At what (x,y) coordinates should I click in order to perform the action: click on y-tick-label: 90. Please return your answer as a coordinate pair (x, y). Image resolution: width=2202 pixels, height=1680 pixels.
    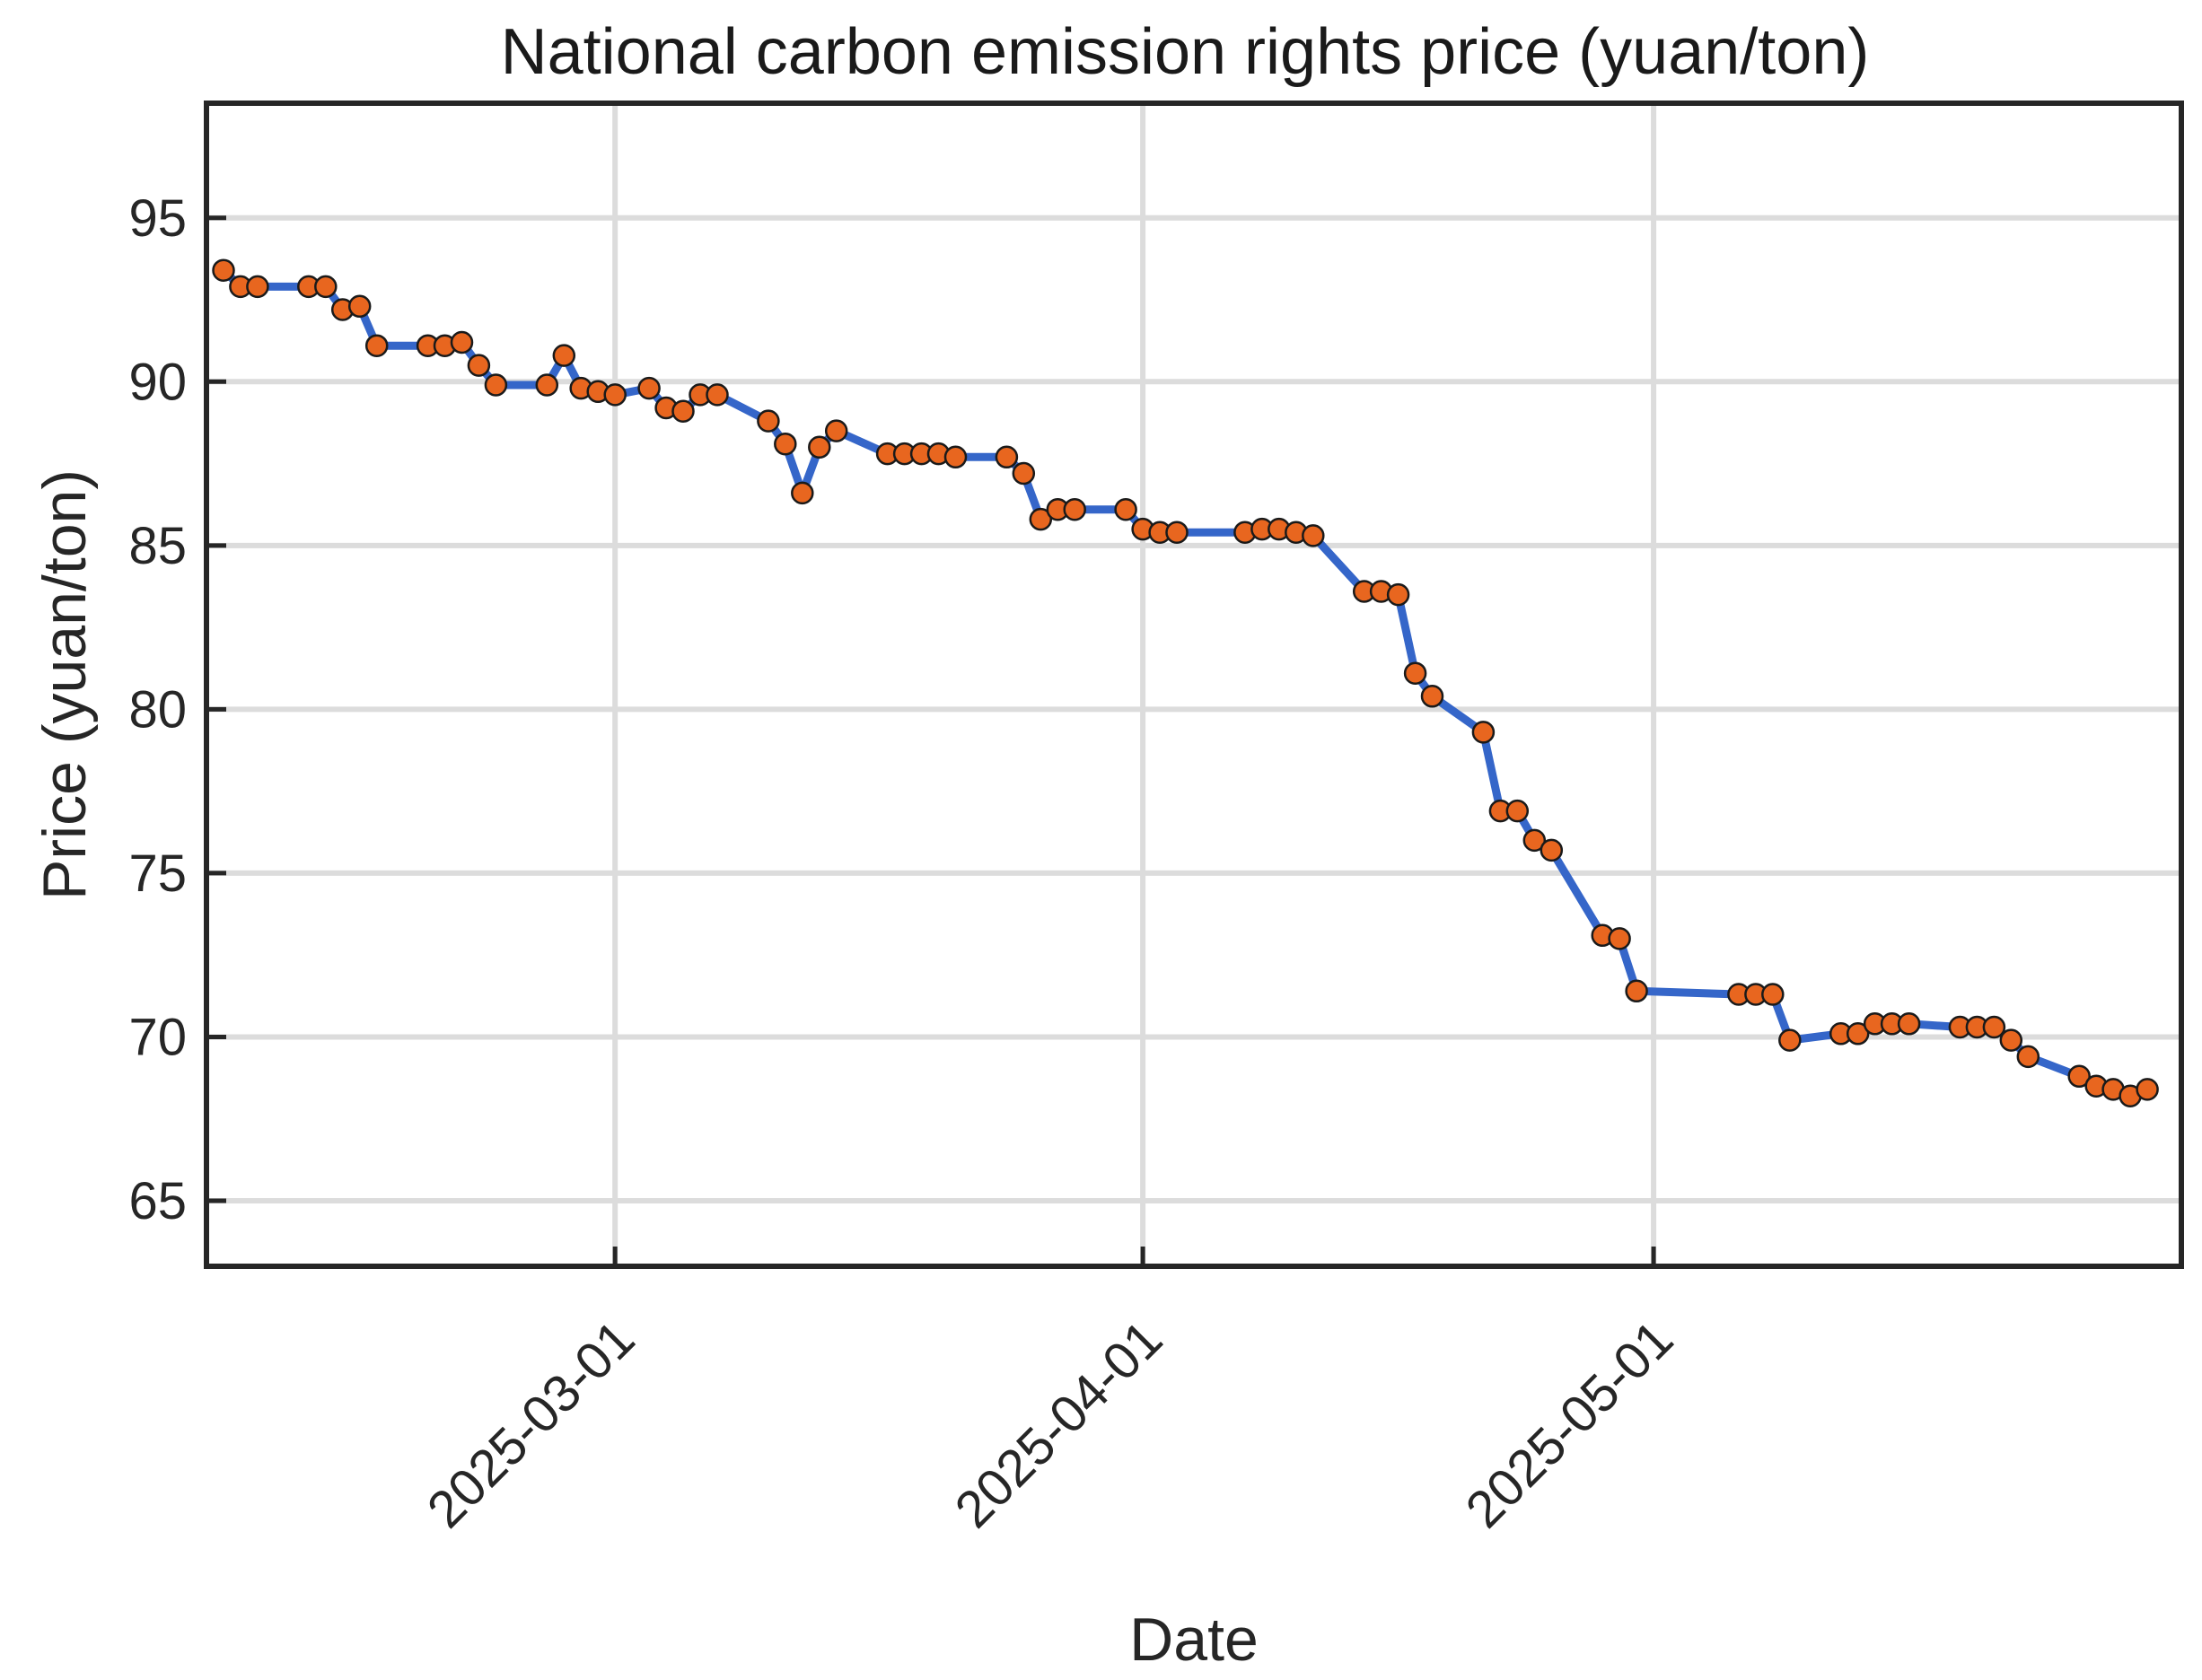
    Looking at the image, I should click on (157, 382).